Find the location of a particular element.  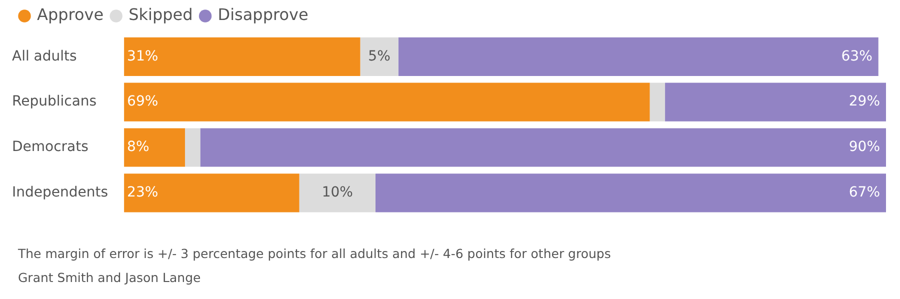

data-label: 5% is located at coordinates (379, 56).